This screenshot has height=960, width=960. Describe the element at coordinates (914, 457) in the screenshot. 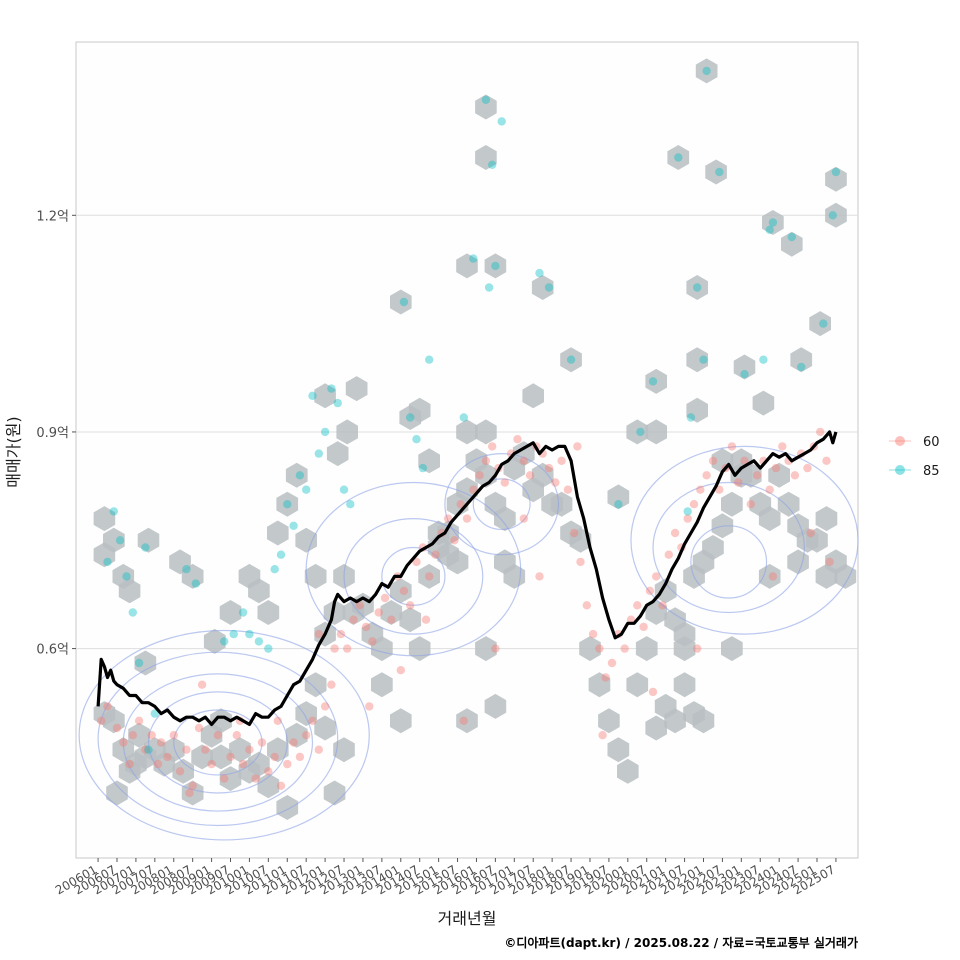

I see `legend: 60 85` at that location.